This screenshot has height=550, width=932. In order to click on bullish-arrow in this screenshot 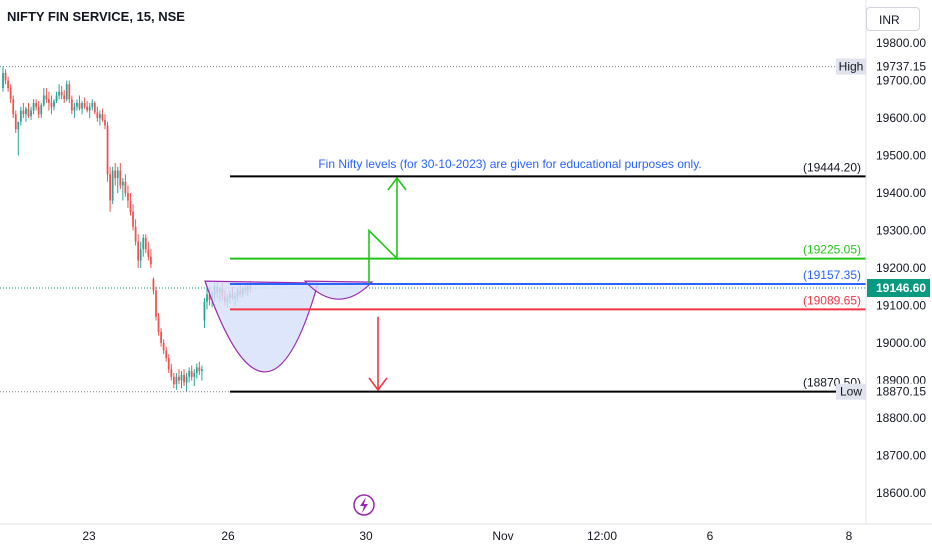, I will do `click(383, 230)`.